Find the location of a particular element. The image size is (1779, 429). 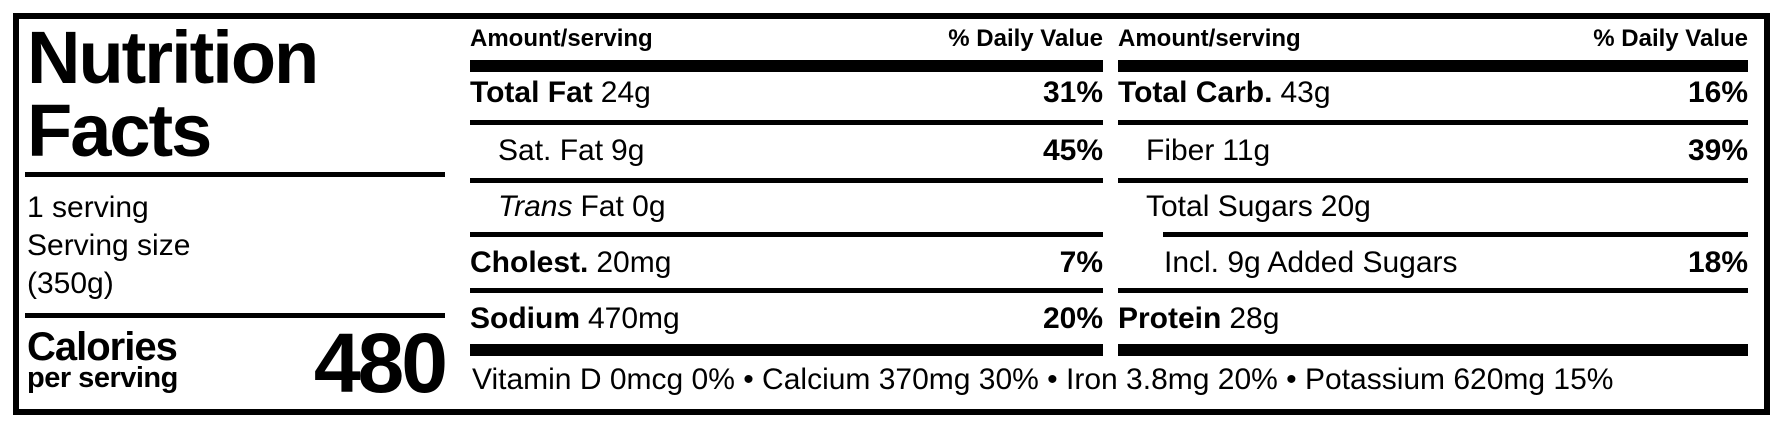

left-divider-bottom is located at coordinates (235, 315).